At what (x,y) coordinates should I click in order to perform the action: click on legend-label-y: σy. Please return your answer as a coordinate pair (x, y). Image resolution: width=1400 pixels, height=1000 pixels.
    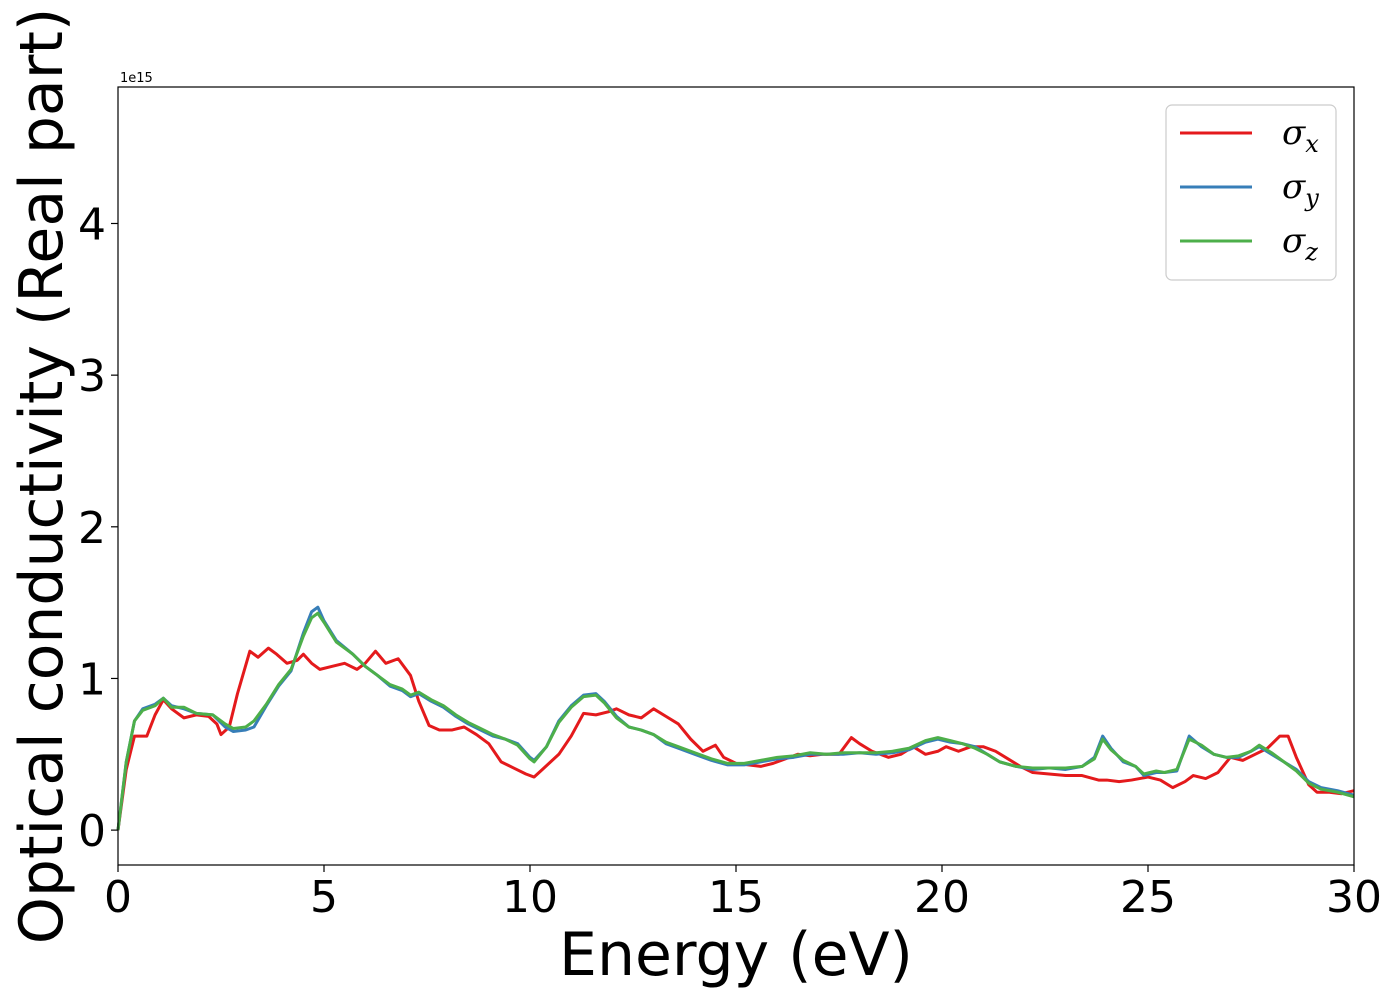
    Looking at the image, I should click on (1300, 189).